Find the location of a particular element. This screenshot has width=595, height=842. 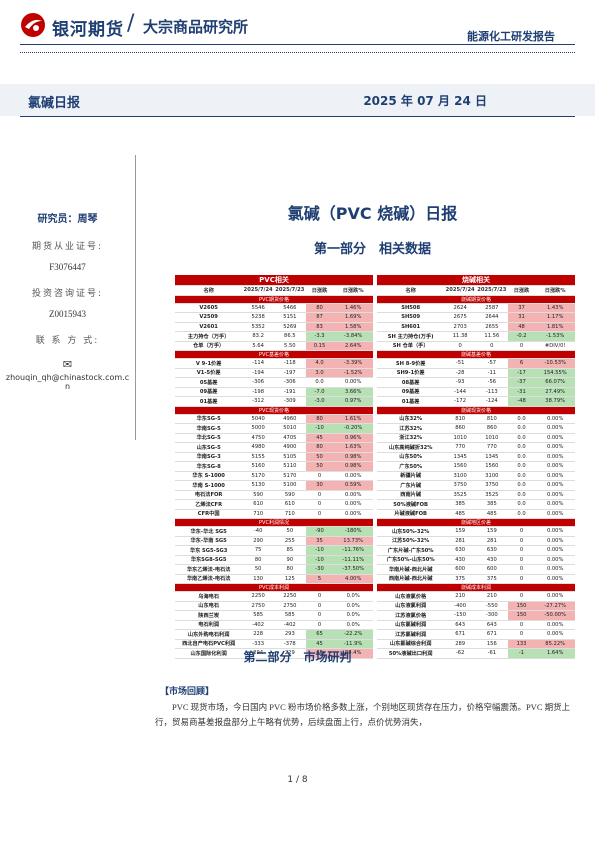

table-row: 山东电石 2750 2750 0 0.0% is located at coordinates (274, 606).